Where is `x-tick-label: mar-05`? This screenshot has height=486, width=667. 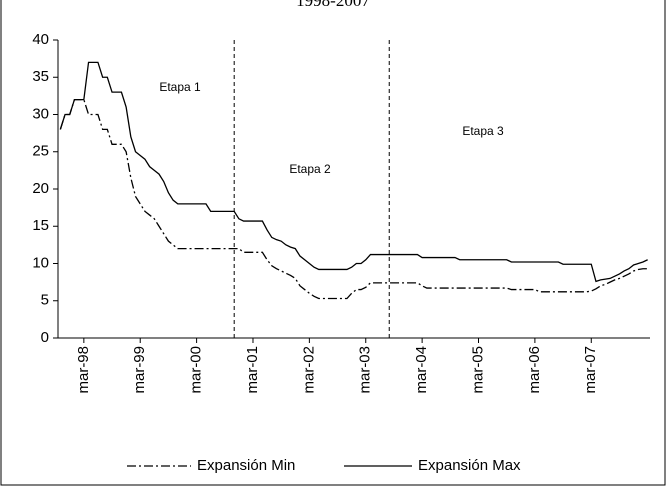
x-tick-label: mar-05 is located at coordinates (477, 370).